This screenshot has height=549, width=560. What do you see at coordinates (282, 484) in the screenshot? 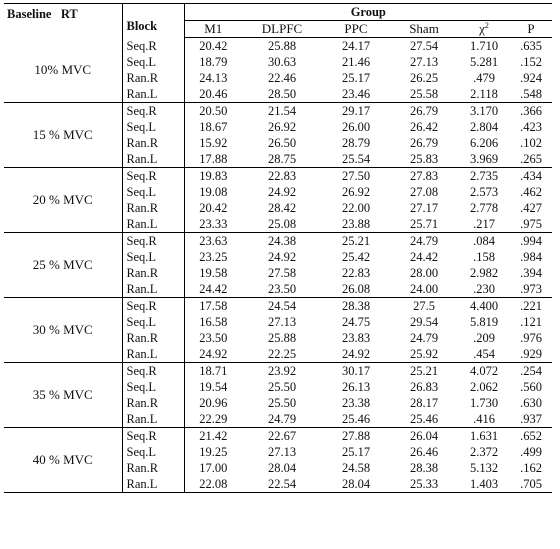
I see `dlpfc-cell: 22.54` at bounding box center [282, 484].